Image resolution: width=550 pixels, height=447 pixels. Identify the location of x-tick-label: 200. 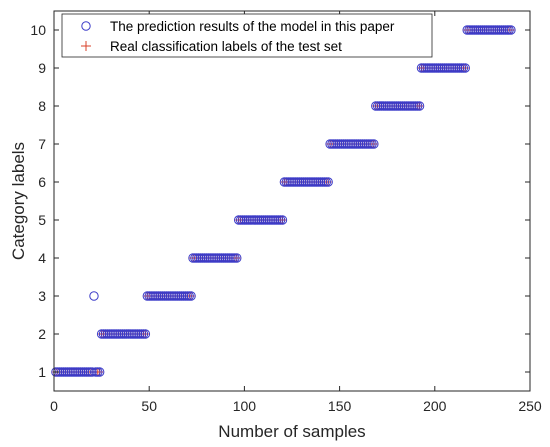
(435, 406).